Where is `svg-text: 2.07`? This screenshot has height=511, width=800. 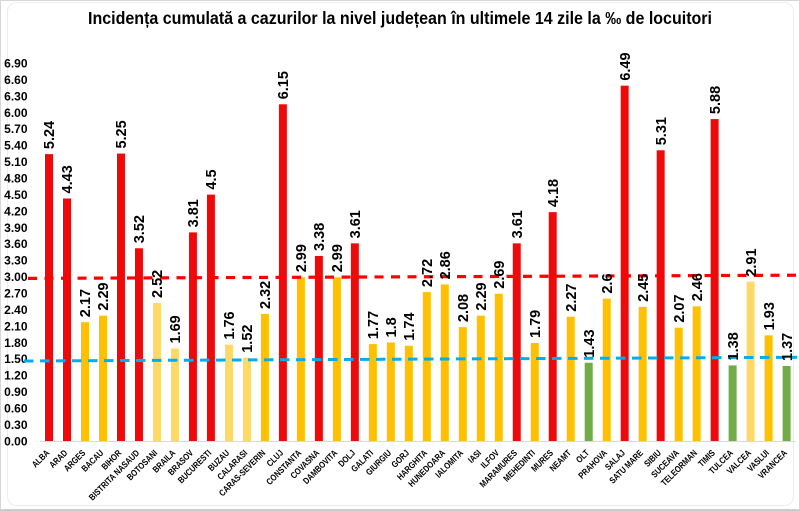
svg-text: 2.07 is located at coordinates (680, 308).